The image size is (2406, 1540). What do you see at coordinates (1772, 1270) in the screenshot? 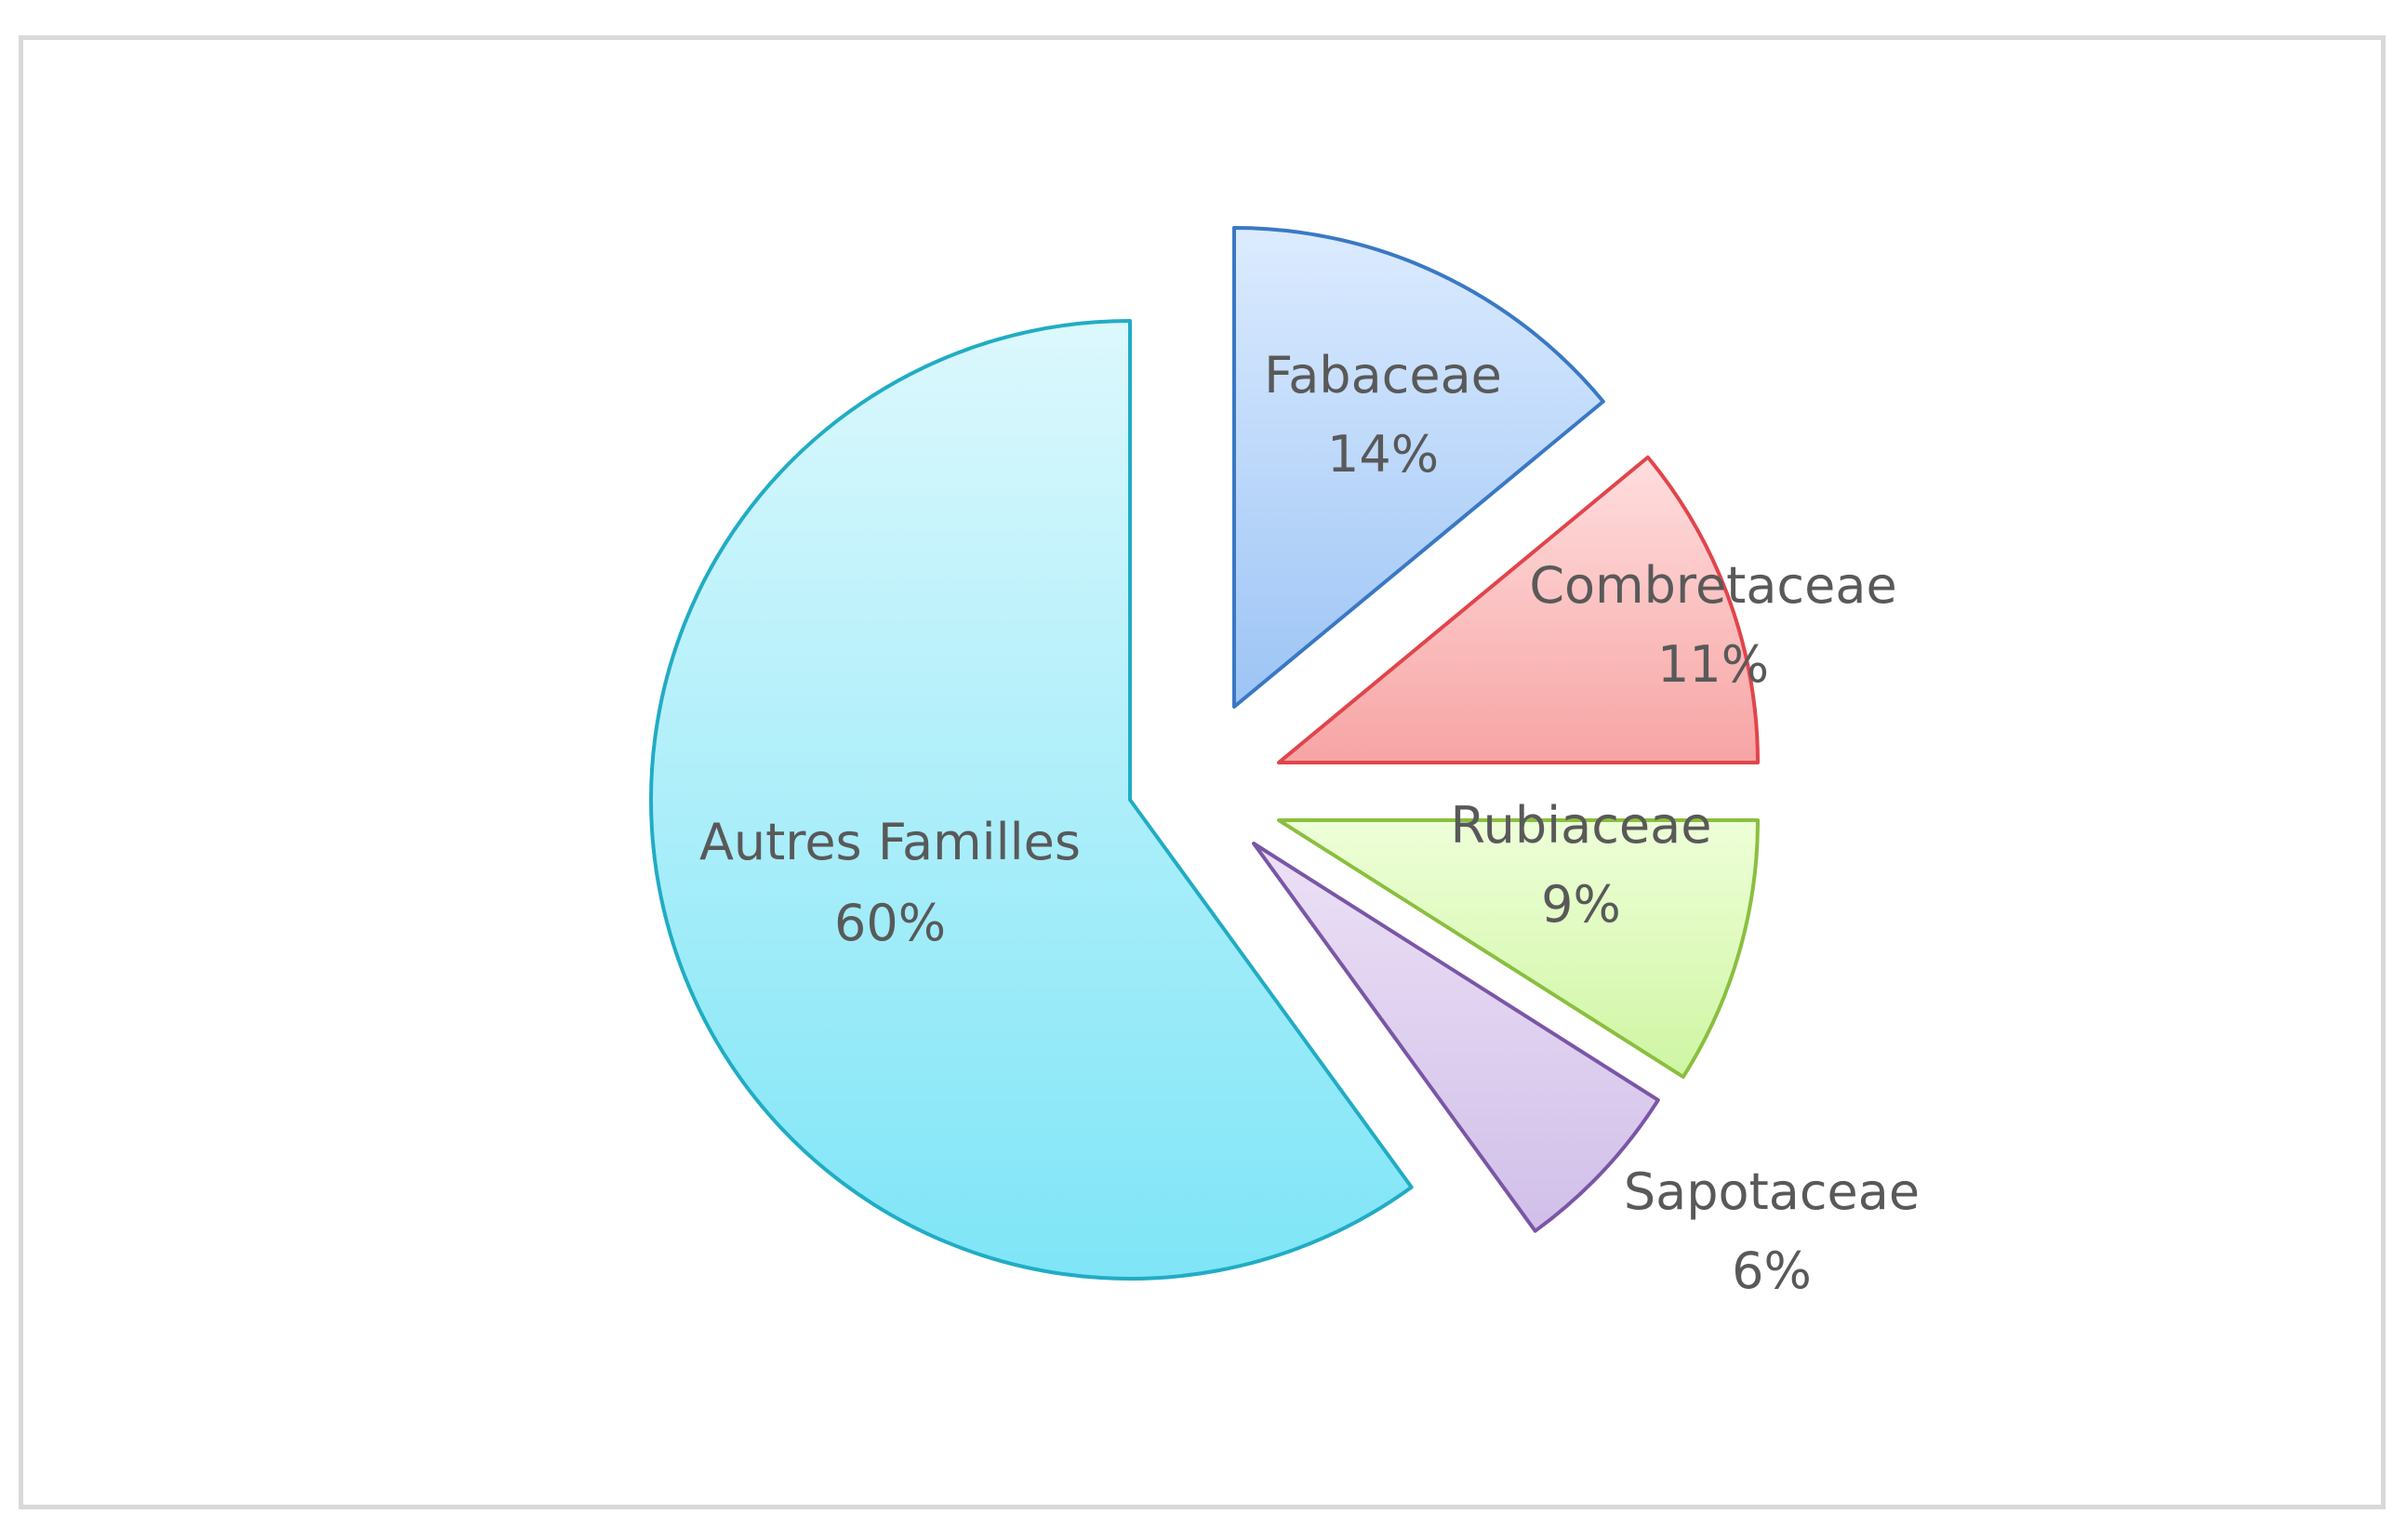
I see `slice-value-sapotaceae: 6%` at bounding box center [1772, 1270].